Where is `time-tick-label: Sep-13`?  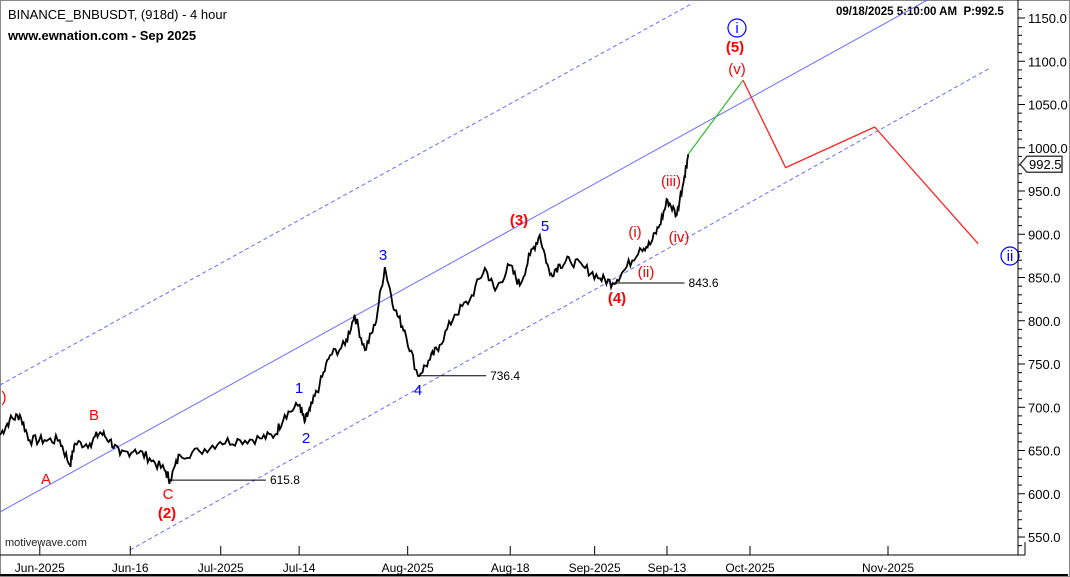
time-tick-label: Sep-13 is located at coordinates (667, 568).